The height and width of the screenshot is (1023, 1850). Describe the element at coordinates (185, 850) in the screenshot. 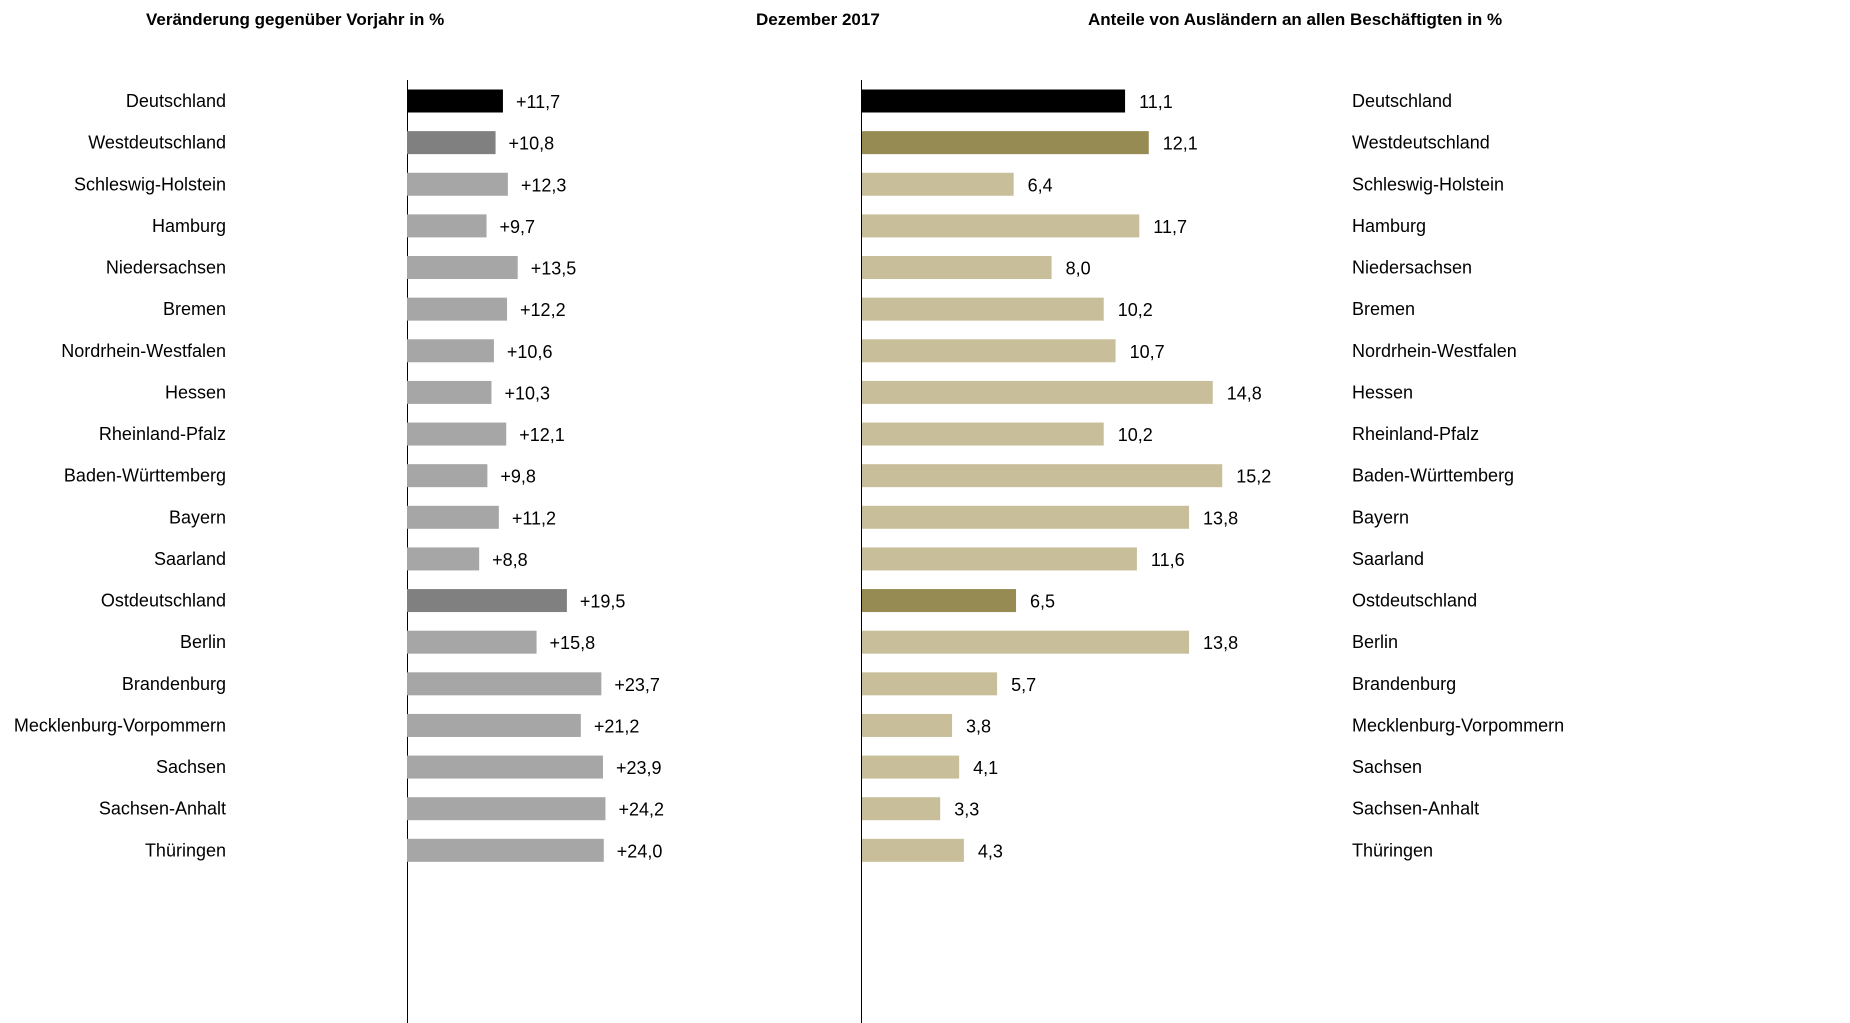

I see `left-category-label-thueringen: Thüringen` at that location.